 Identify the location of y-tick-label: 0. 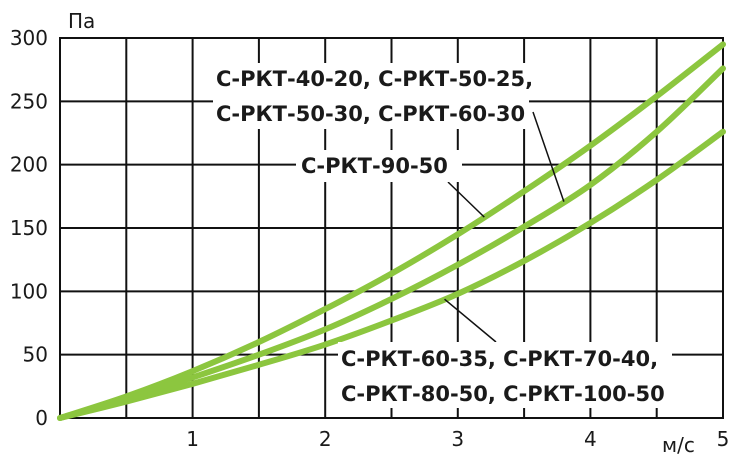
(41, 418).